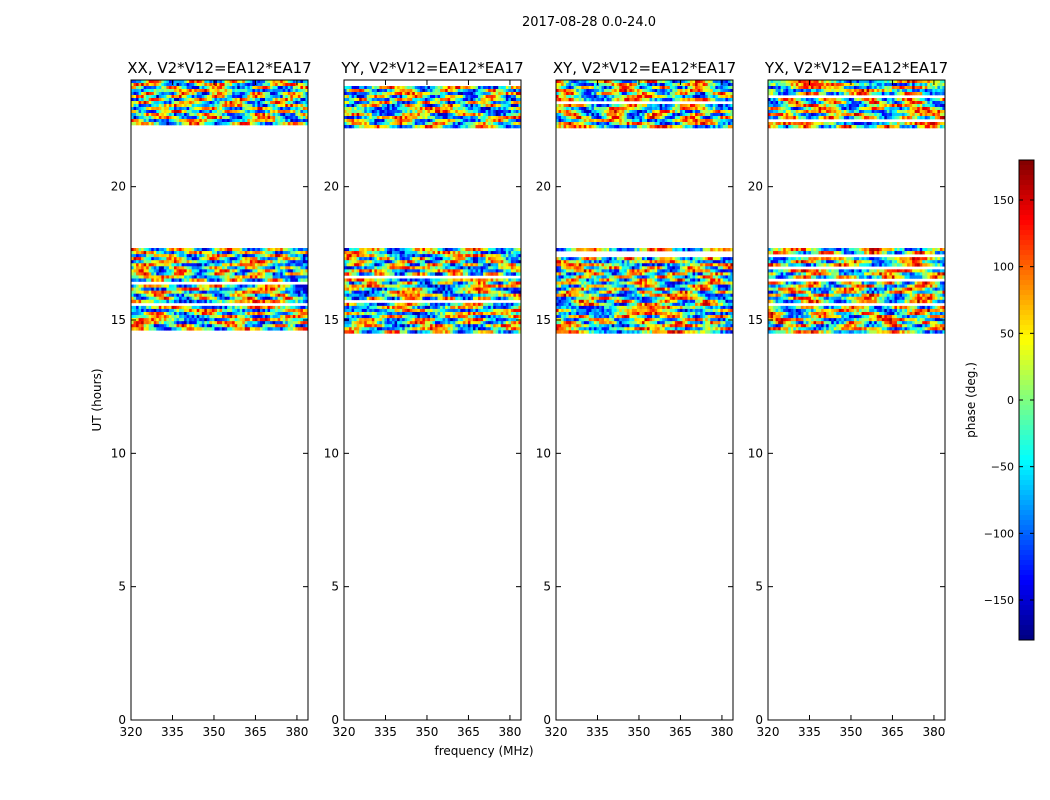  What do you see at coordinates (589, 22) in the screenshot?
I see `figure-title: 2017-08-28 0.0-24.0` at bounding box center [589, 22].